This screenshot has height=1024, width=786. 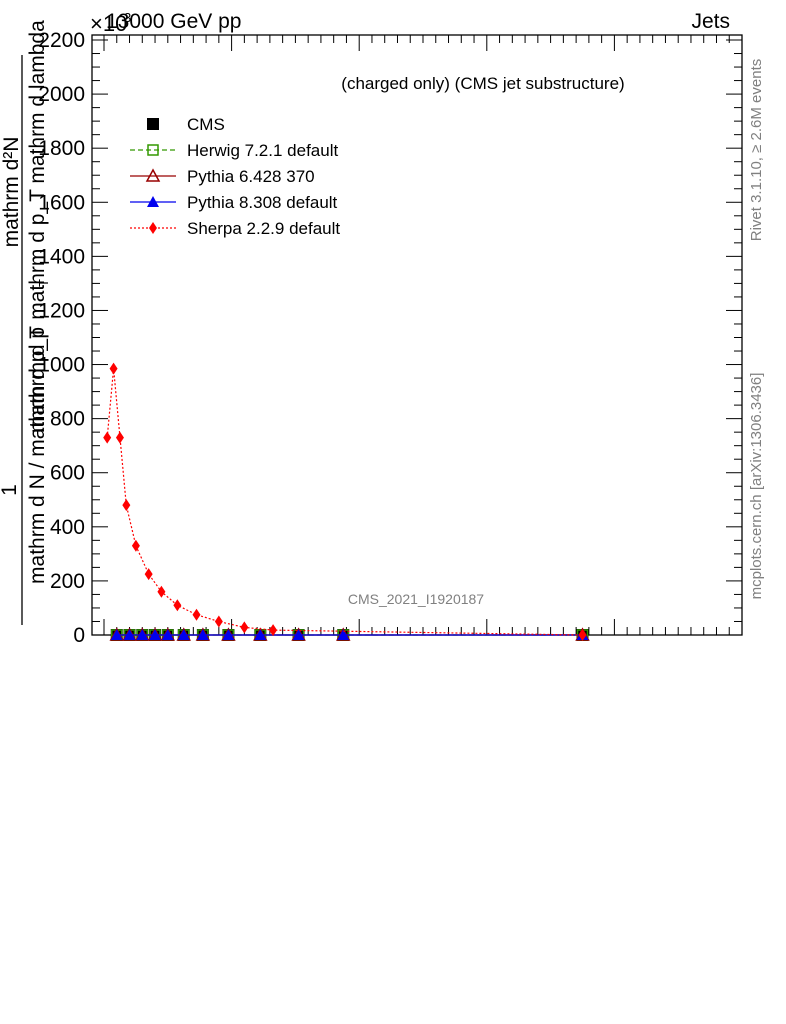 I want to click on exponent-label: ×10, so click(x=108, y=23).